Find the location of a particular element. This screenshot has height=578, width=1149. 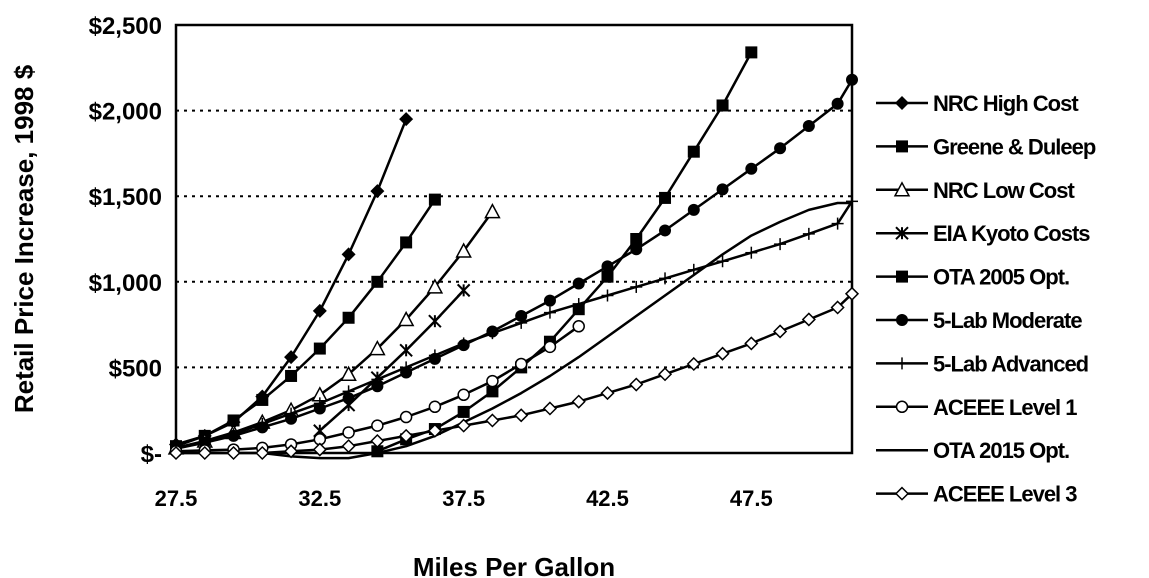

series-eia-kyoto-costs is located at coordinates (392, 360).